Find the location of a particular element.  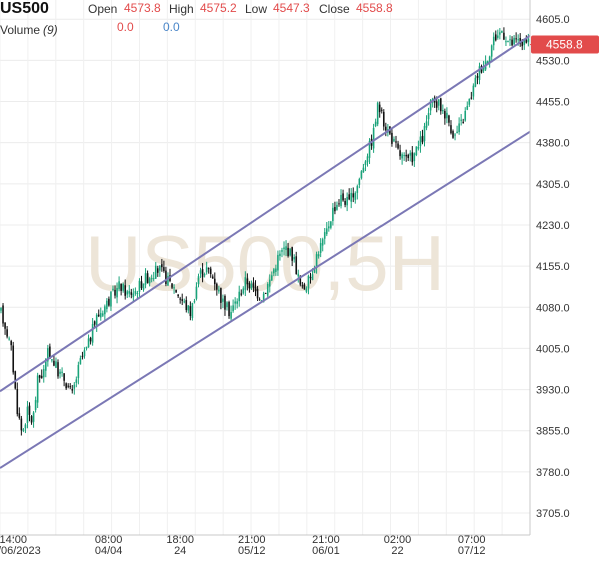

watermark: US500,5H is located at coordinates (265, 263).